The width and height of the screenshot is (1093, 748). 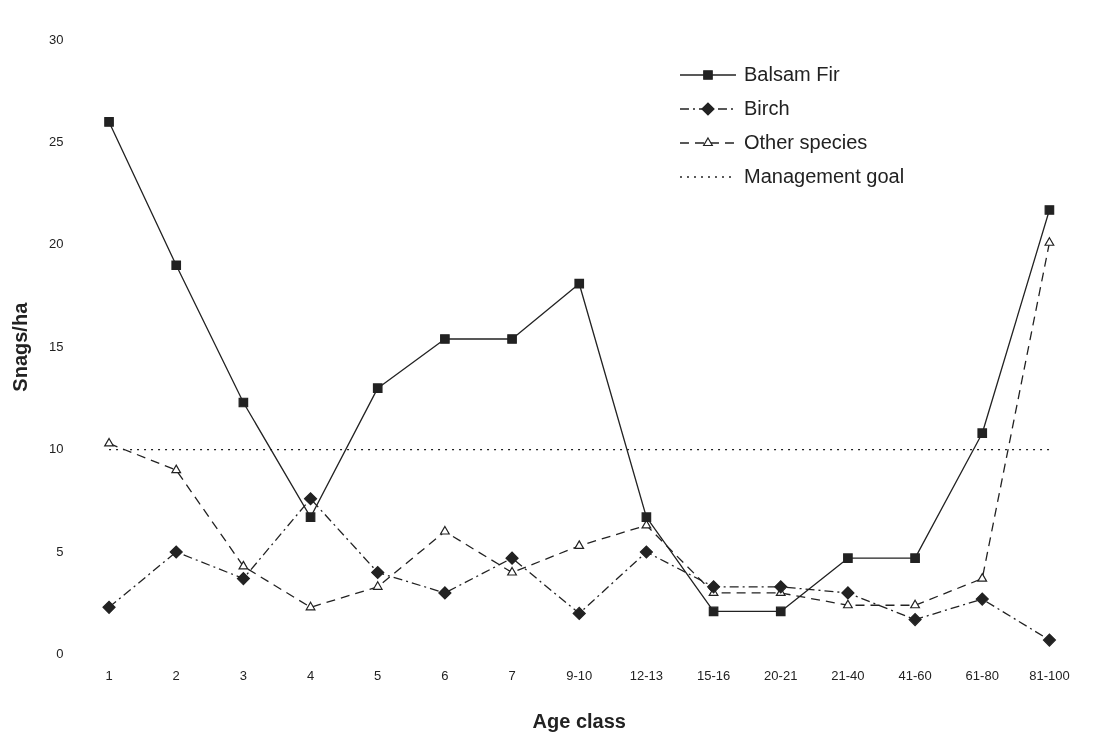 I want to click on x-axis-title: Age class, so click(x=579, y=720).